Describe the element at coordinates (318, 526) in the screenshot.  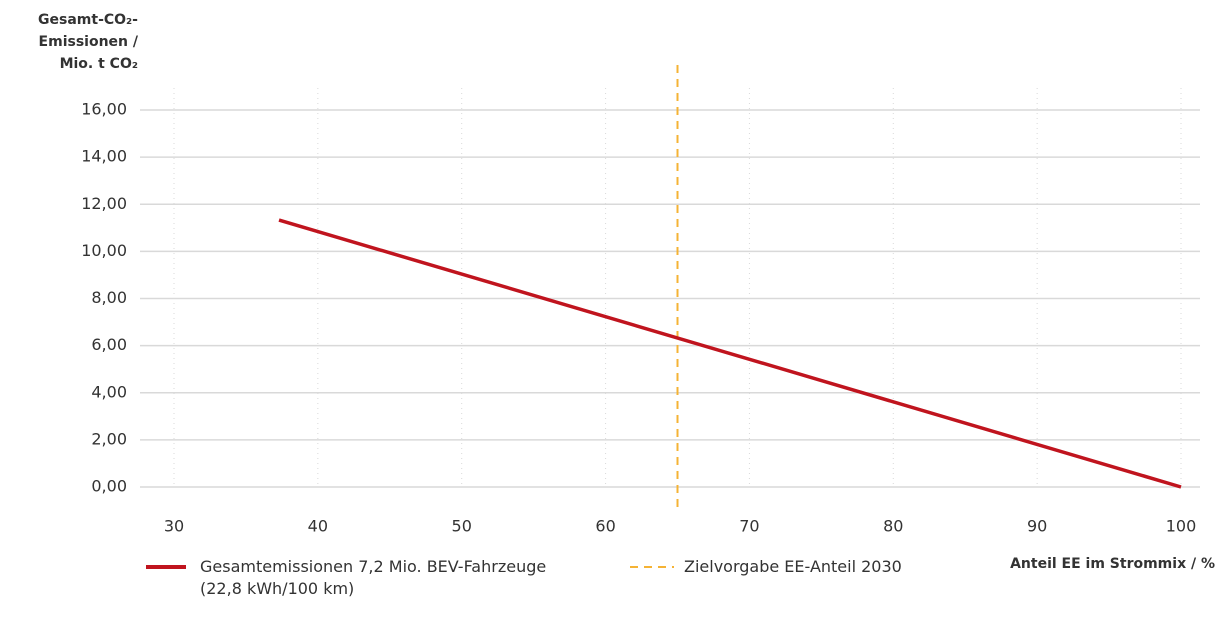
I see `x-tick-label: 40` at that location.